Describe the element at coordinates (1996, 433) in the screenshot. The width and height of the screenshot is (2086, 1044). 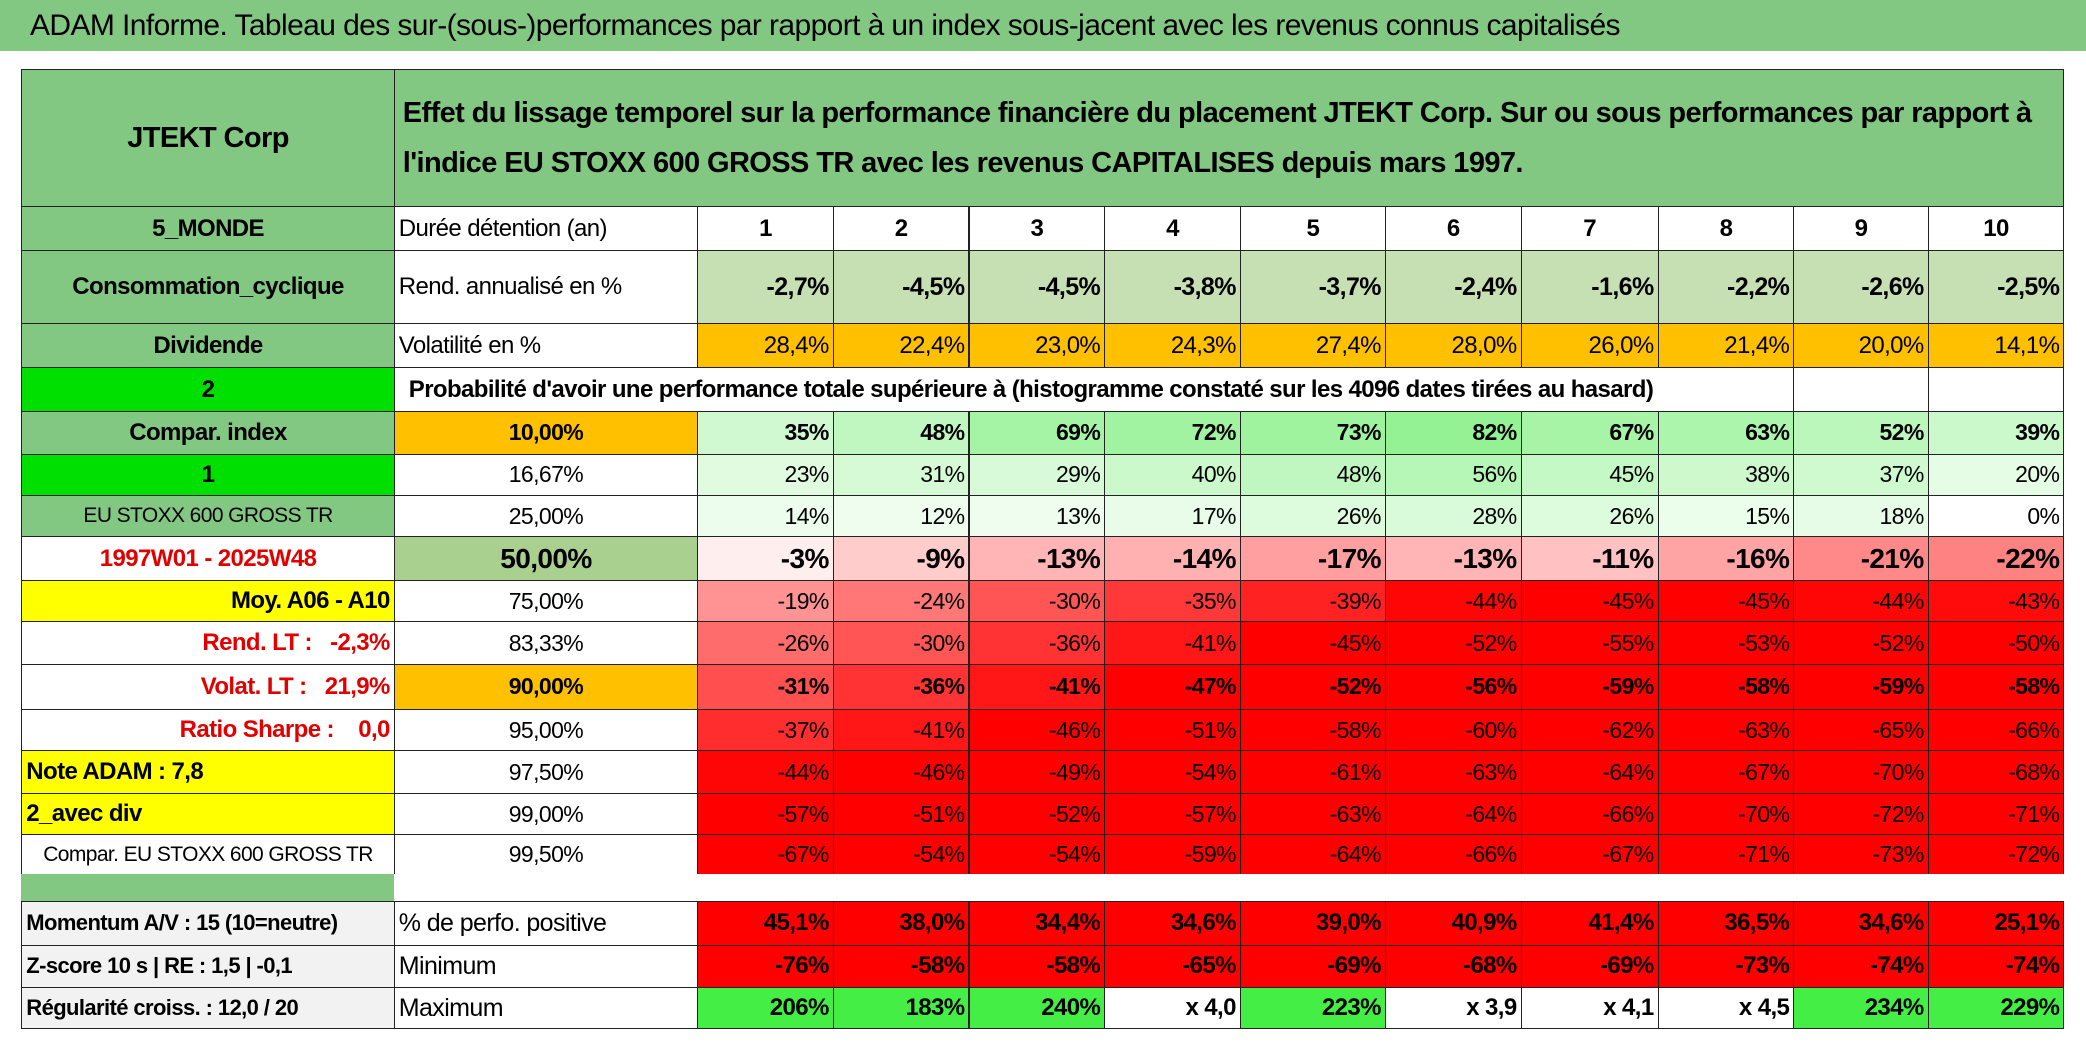
I see `percentile-cell: 39%` at that location.